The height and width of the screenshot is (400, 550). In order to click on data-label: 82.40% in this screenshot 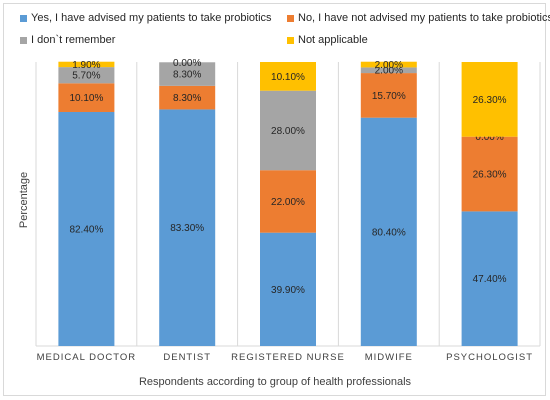, I will do `click(86, 229)`.